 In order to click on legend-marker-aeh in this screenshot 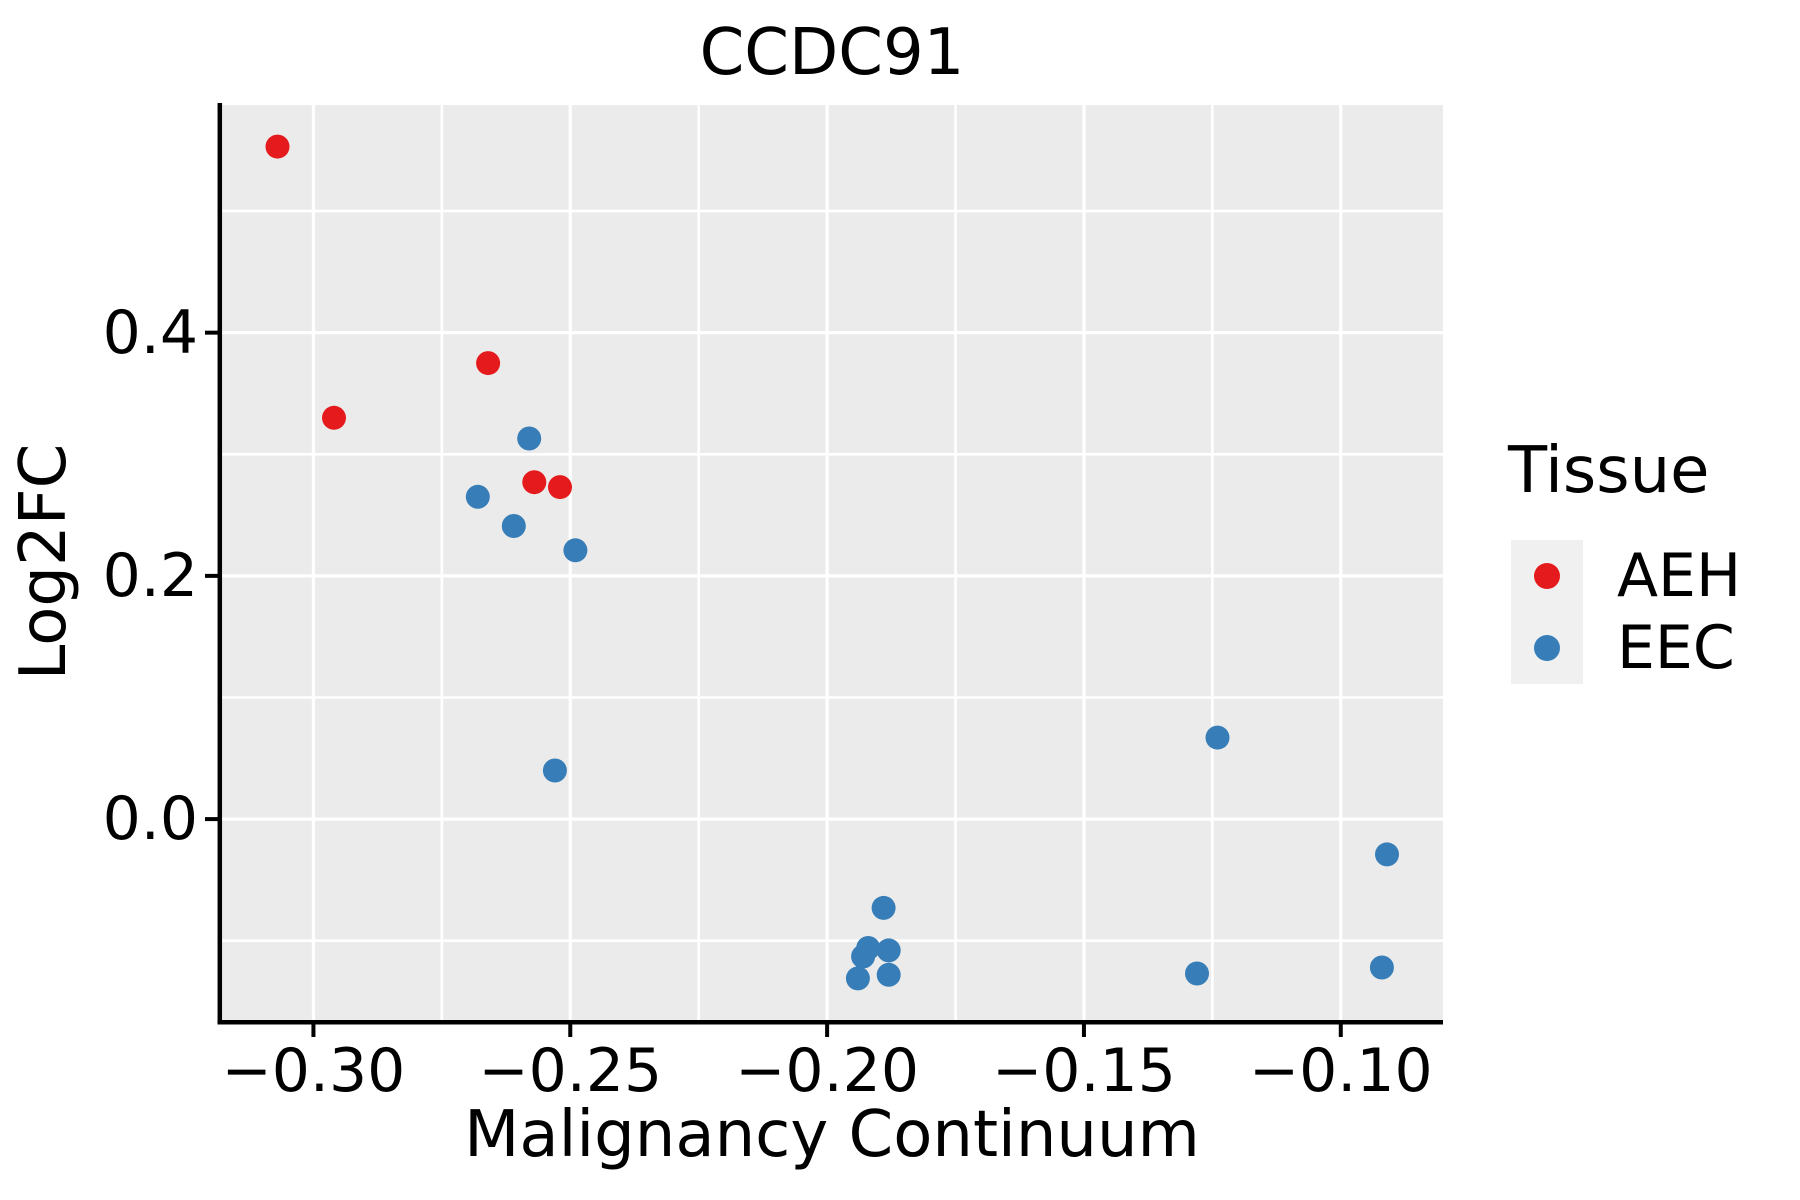, I will do `click(1547, 576)`.